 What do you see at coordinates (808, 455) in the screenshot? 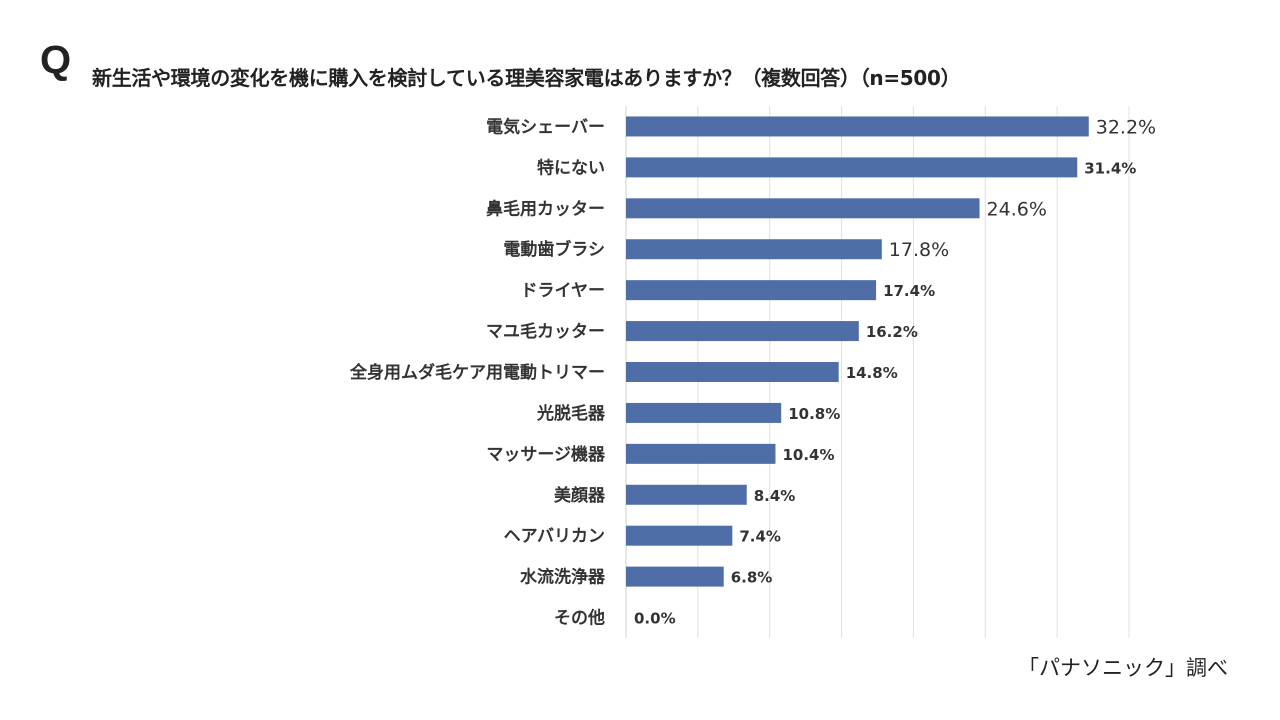
I see `data-label: 10.4%` at bounding box center [808, 455].